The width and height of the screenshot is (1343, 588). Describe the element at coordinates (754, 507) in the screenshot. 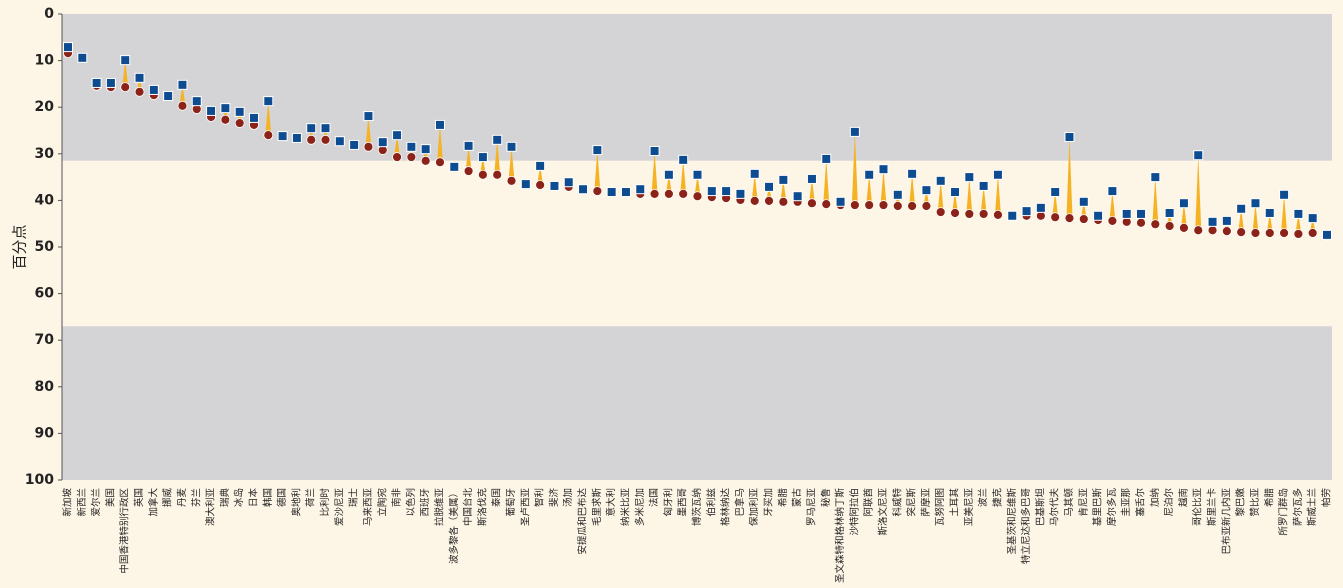

I see `x-tick-label: 保加利亚` at that location.